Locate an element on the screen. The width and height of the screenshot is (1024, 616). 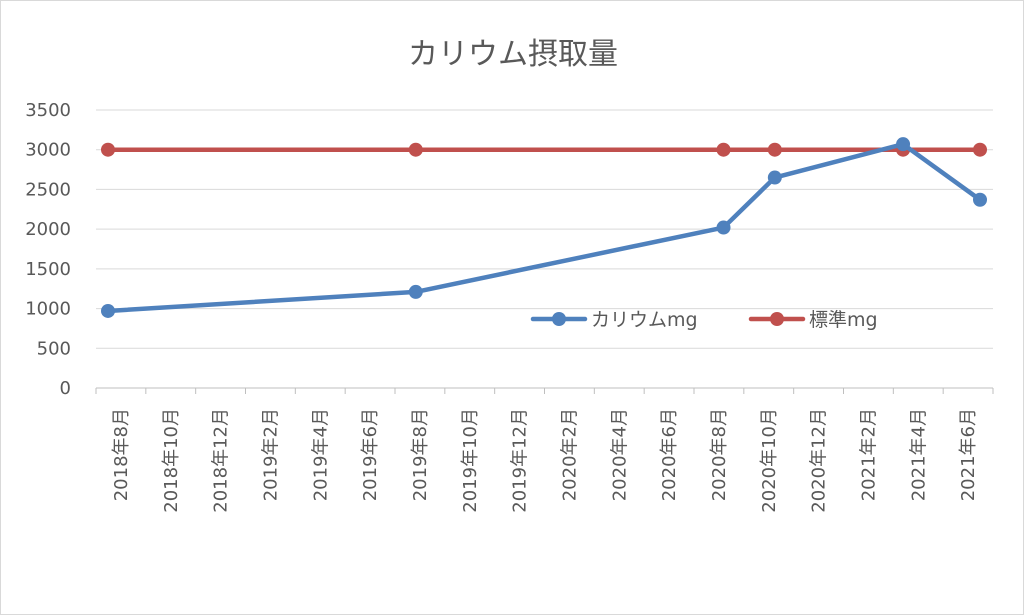
x-tick-label: 2019年10月 is located at coordinates (470, 460).